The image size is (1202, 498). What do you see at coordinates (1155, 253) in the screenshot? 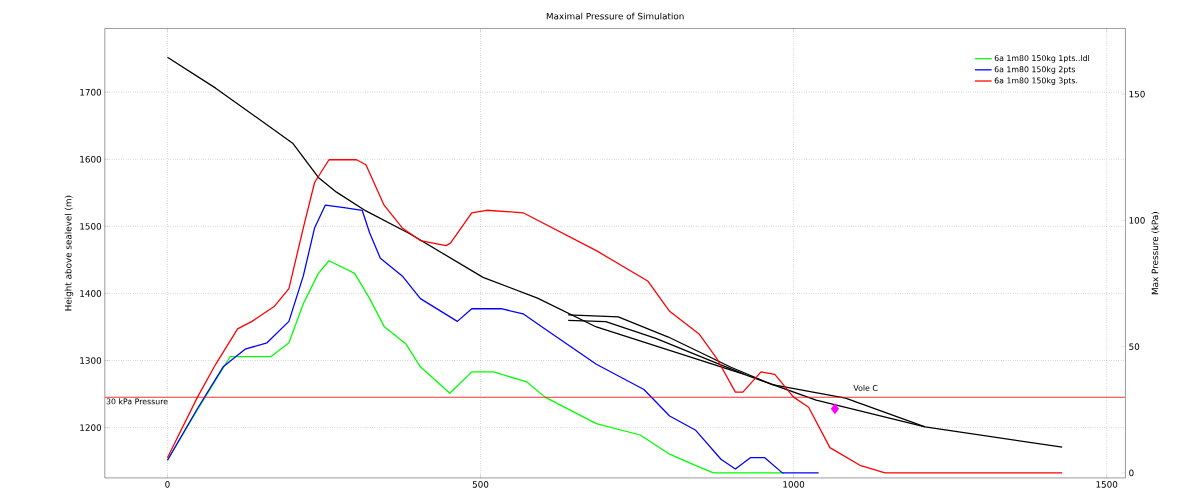
I see `y2-axis-title: Max Pressure (kPa)` at bounding box center [1155, 253].